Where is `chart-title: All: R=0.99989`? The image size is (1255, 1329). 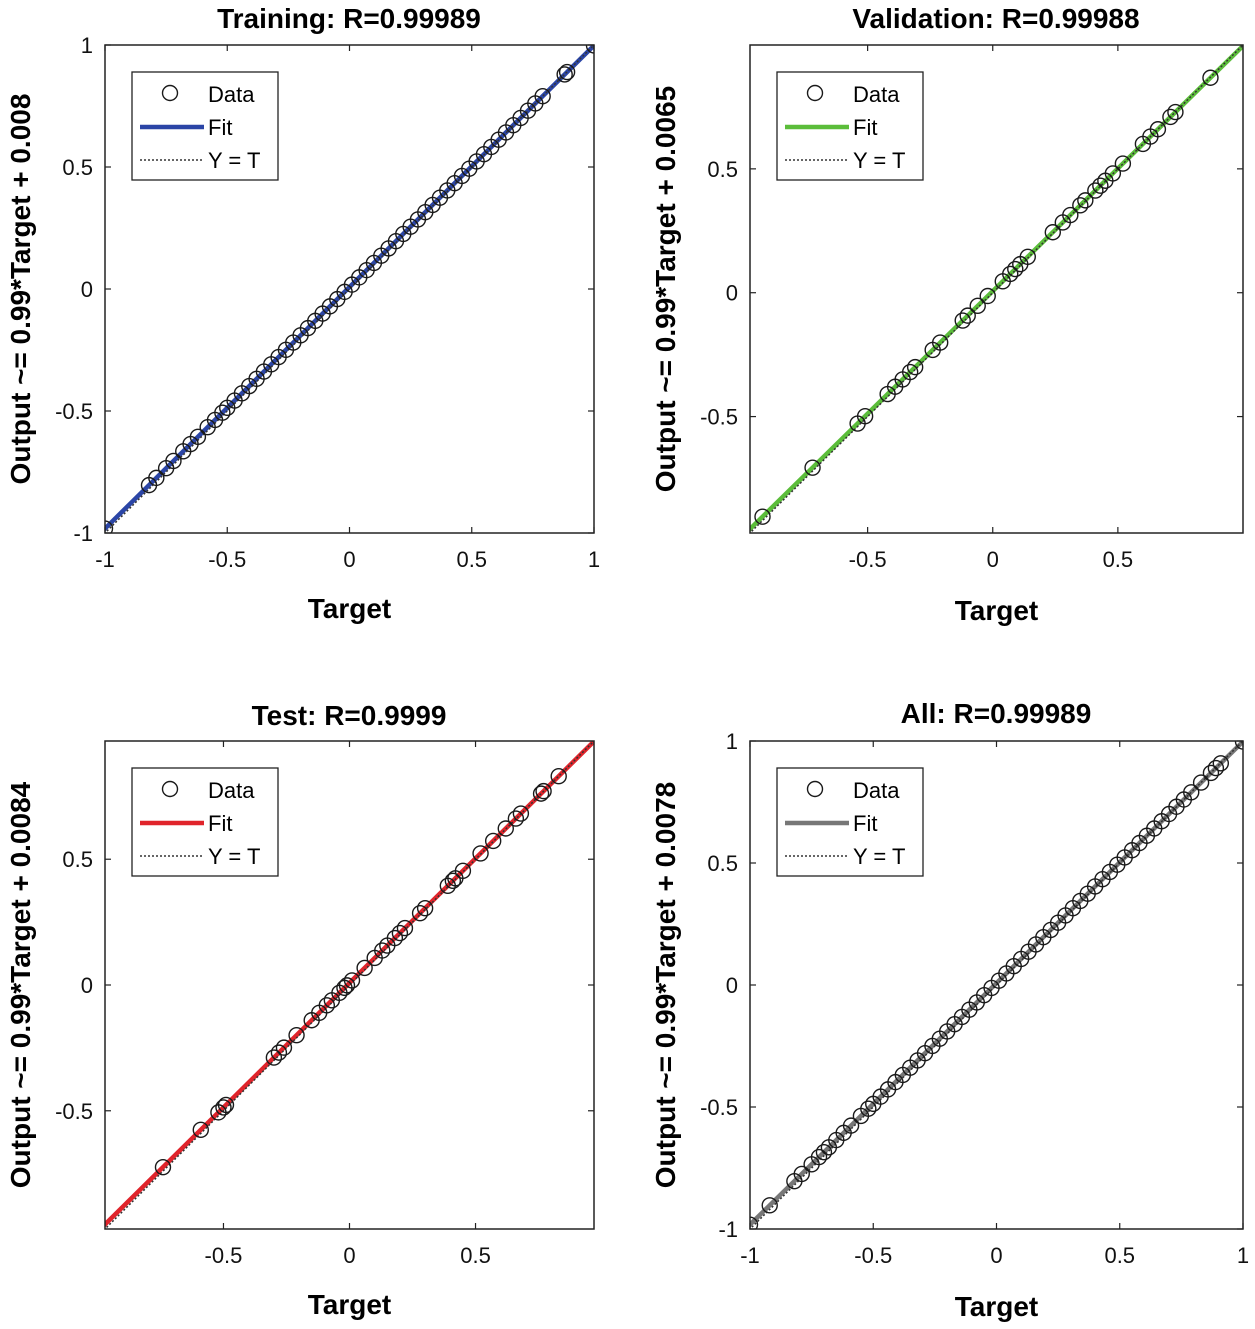 chart-title: All: R=0.99989 is located at coordinates (996, 713).